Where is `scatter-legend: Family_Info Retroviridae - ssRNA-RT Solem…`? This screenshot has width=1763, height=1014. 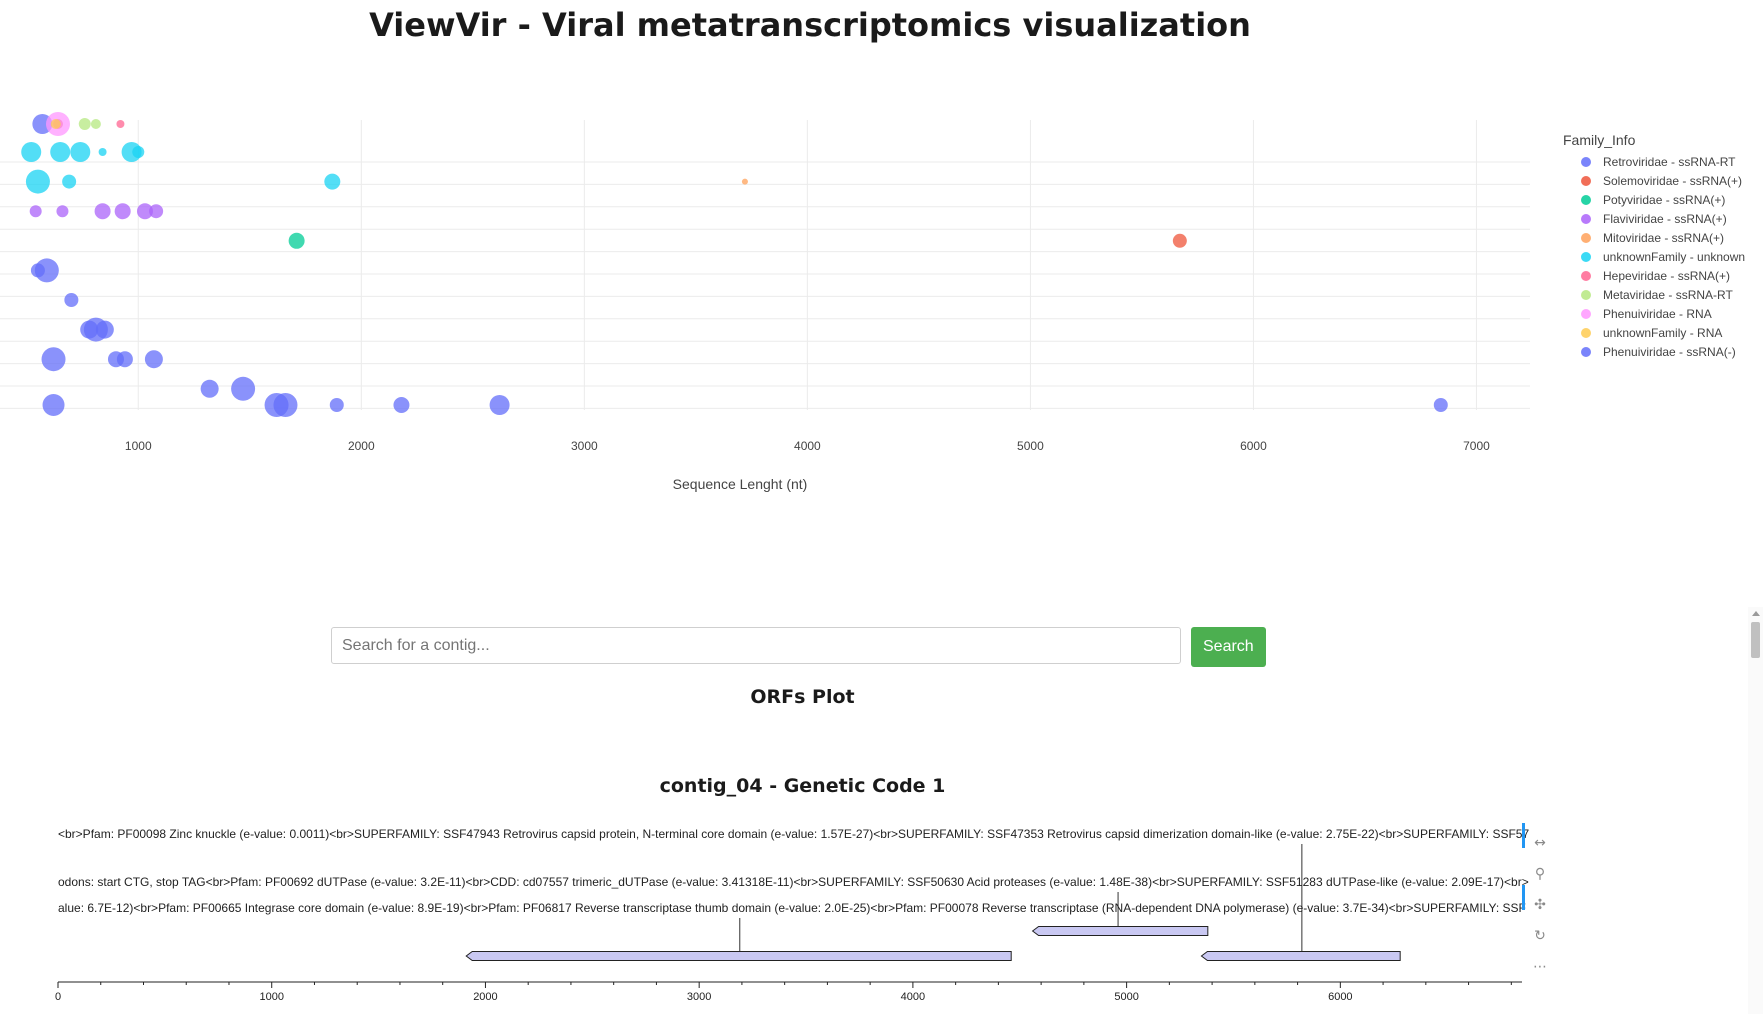 scatter-legend: Family_Info Retroviridae - ssRNA-RT Solem… is located at coordinates (1654, 246).